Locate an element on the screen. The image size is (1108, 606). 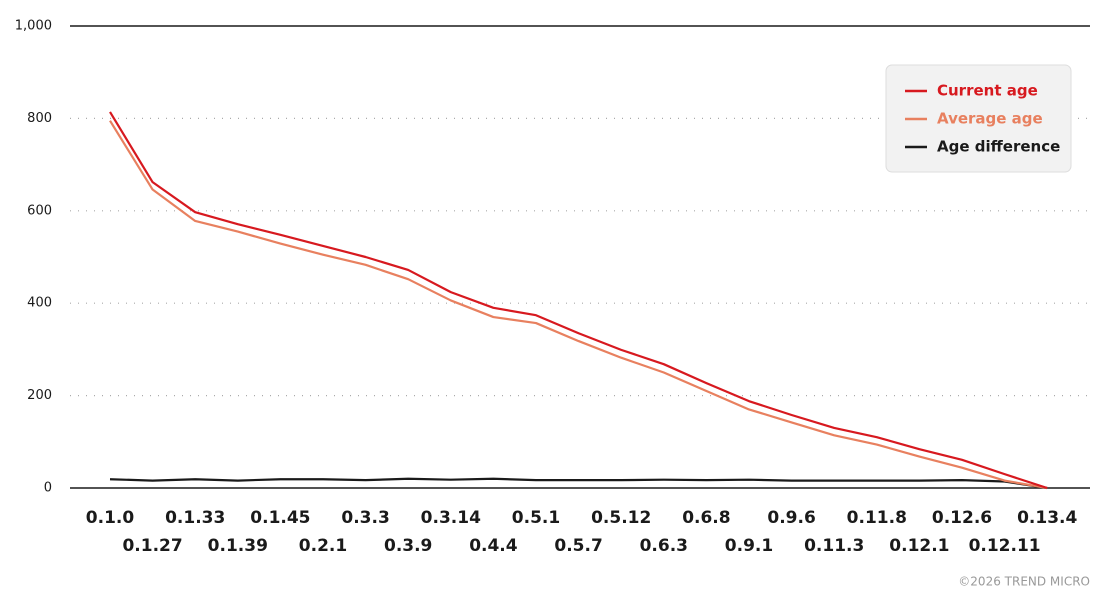
x-tick-label: 0.9.1 is located at coordinates (749, 546).